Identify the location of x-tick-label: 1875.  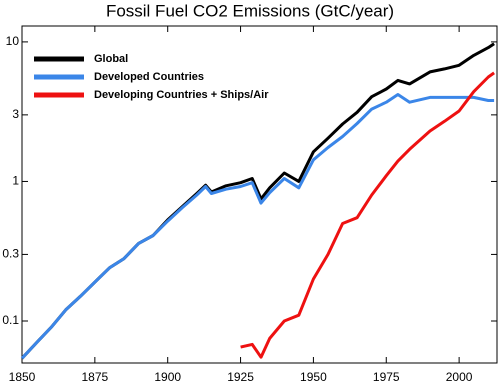
(95, 377).